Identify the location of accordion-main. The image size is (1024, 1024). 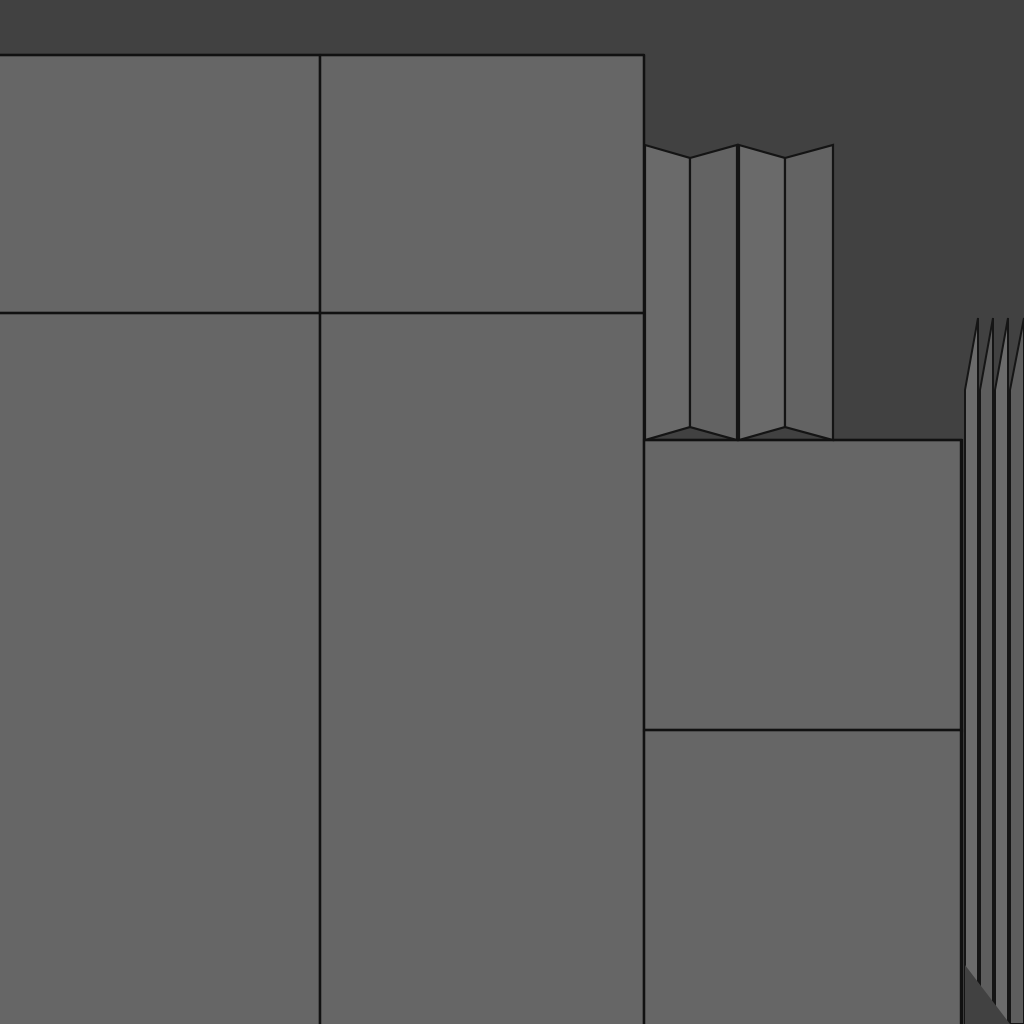
(739, 292).